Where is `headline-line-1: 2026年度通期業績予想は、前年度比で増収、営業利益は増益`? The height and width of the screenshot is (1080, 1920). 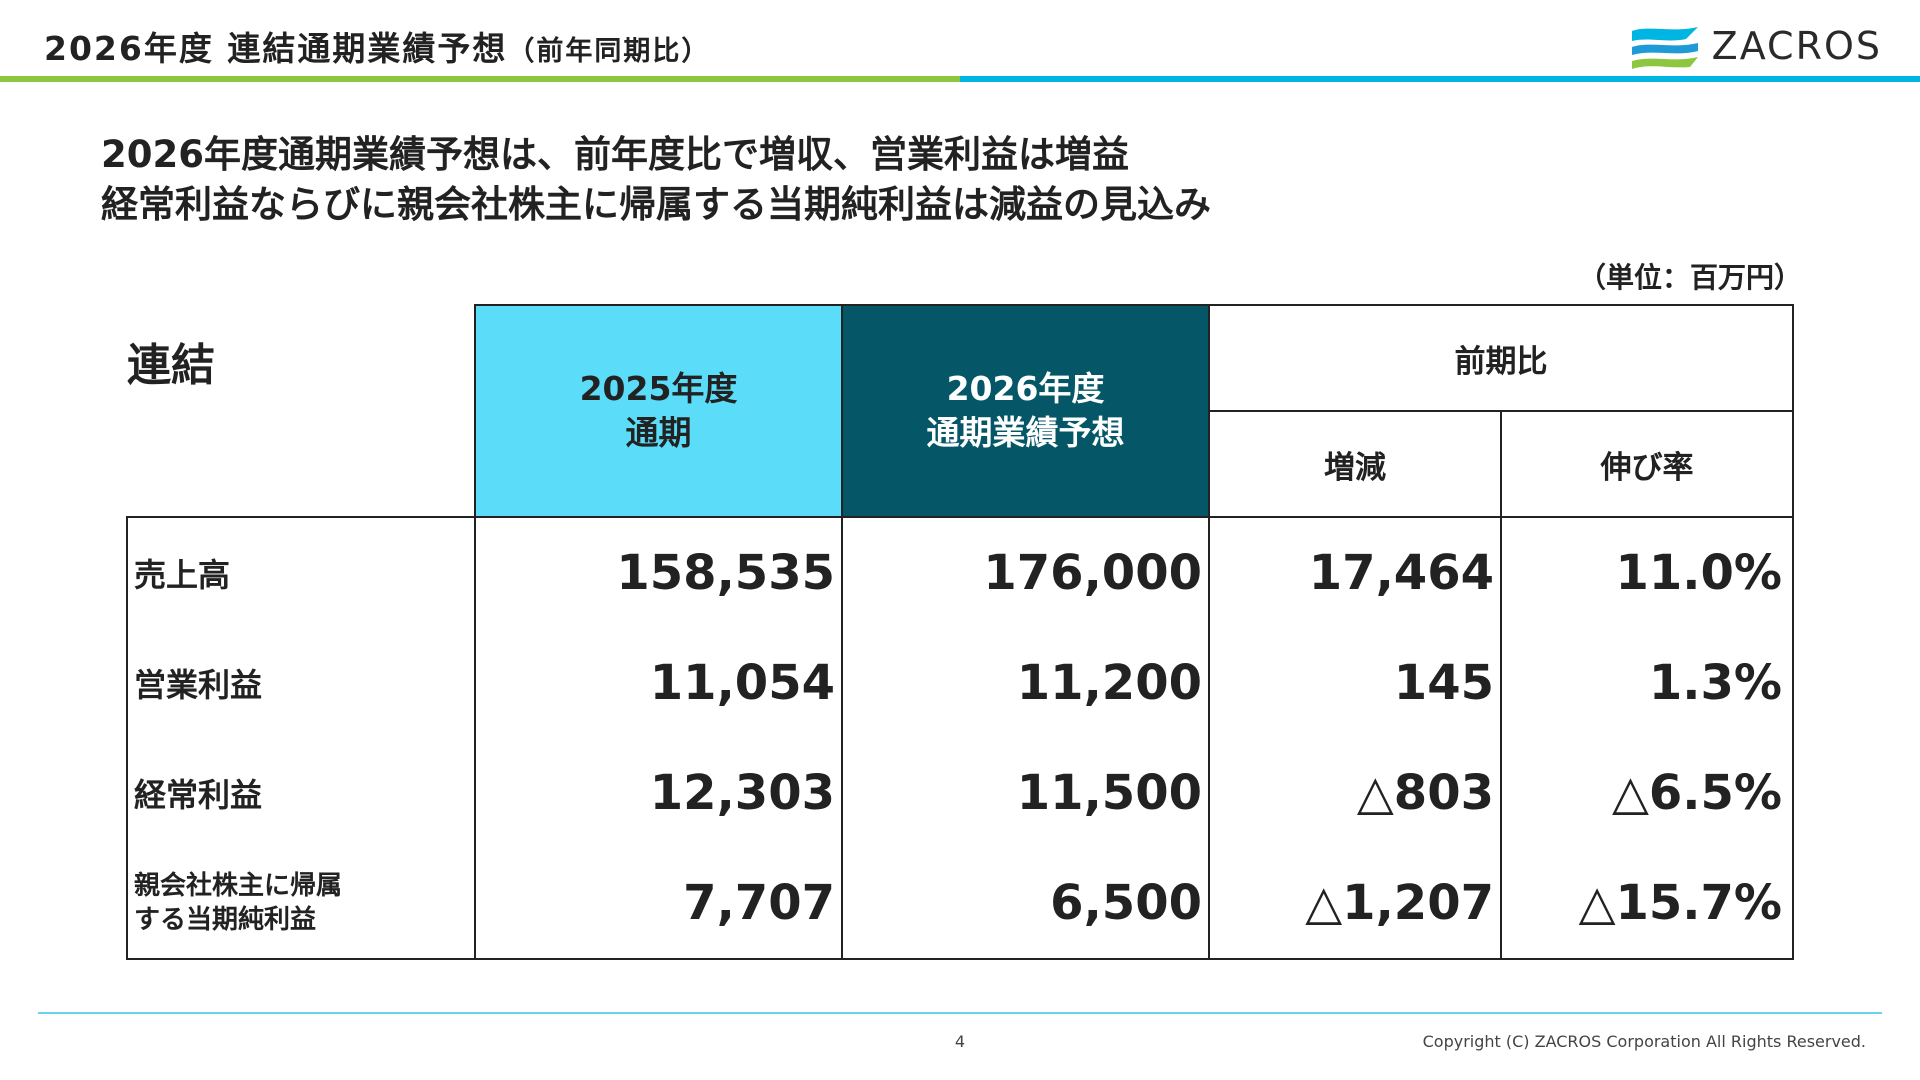 headline-line-1: 2026年度通期業績予想は、前年度比で増収、営業利益は増益 is located at coordinates (615, 154).